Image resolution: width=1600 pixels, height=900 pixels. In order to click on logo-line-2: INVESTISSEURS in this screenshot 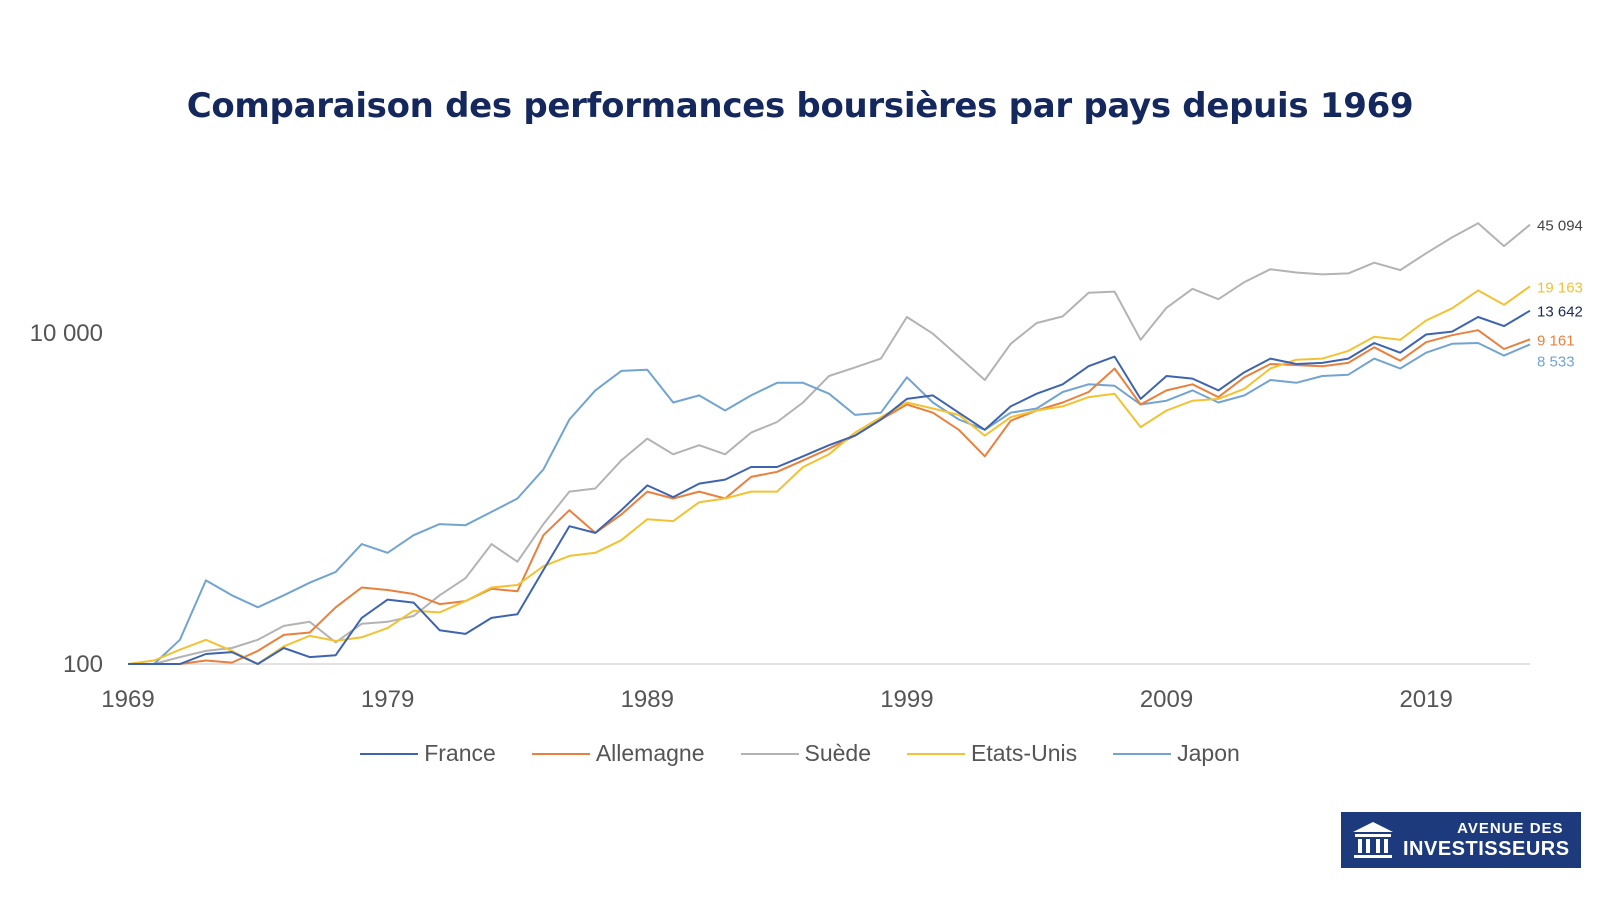, I will do `click(1486, 849)`.